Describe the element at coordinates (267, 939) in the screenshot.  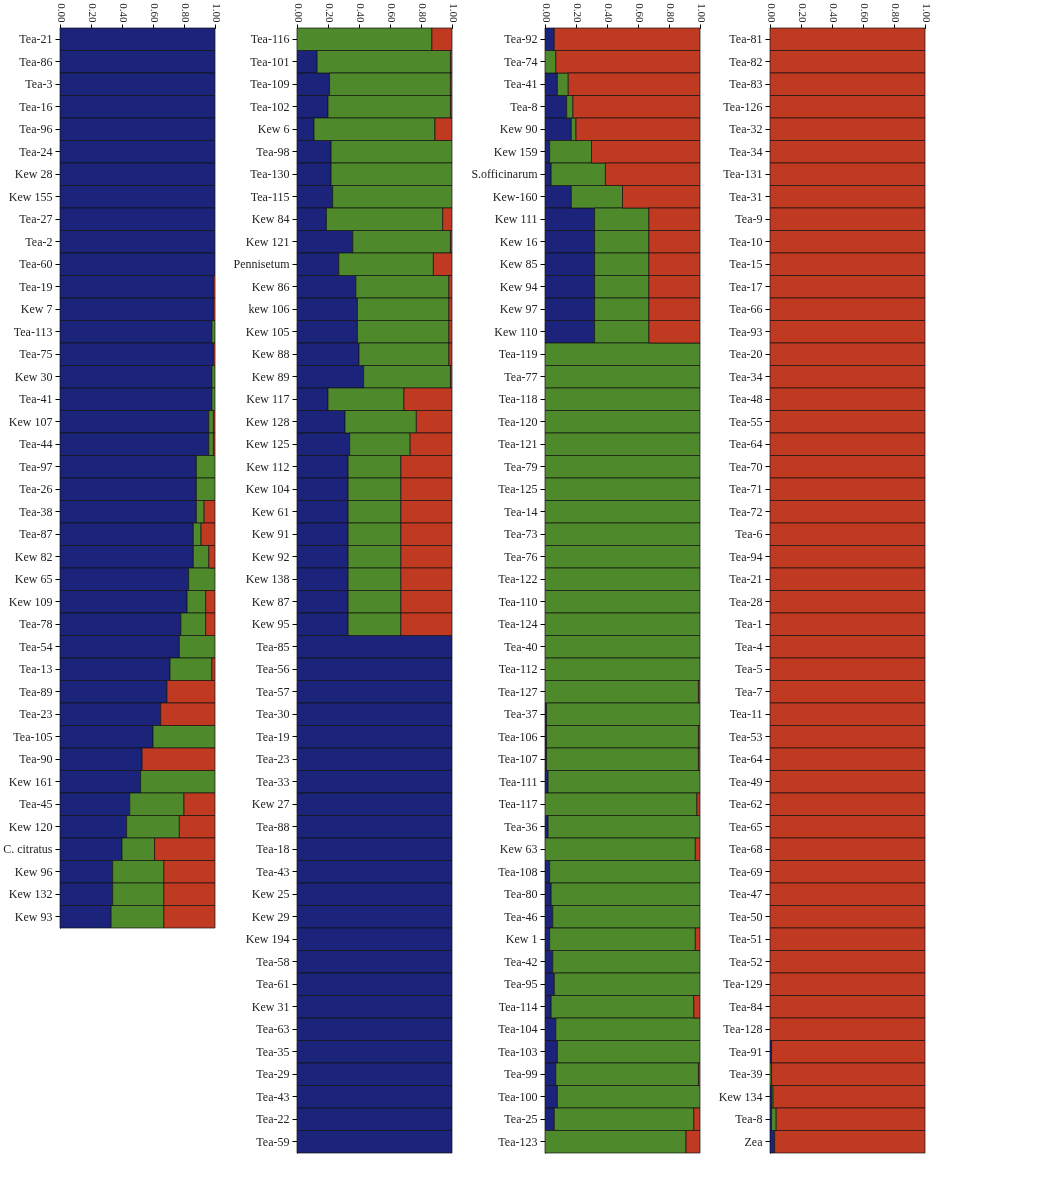
I see `y-tick-label: Kew 194` at that location.